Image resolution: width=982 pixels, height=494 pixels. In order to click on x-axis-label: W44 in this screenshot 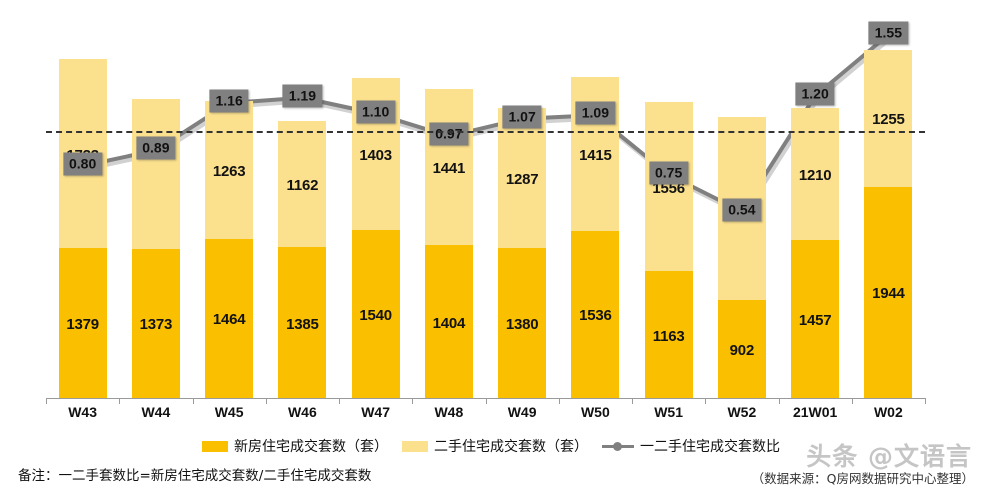, I will do `click(156, 412)`.